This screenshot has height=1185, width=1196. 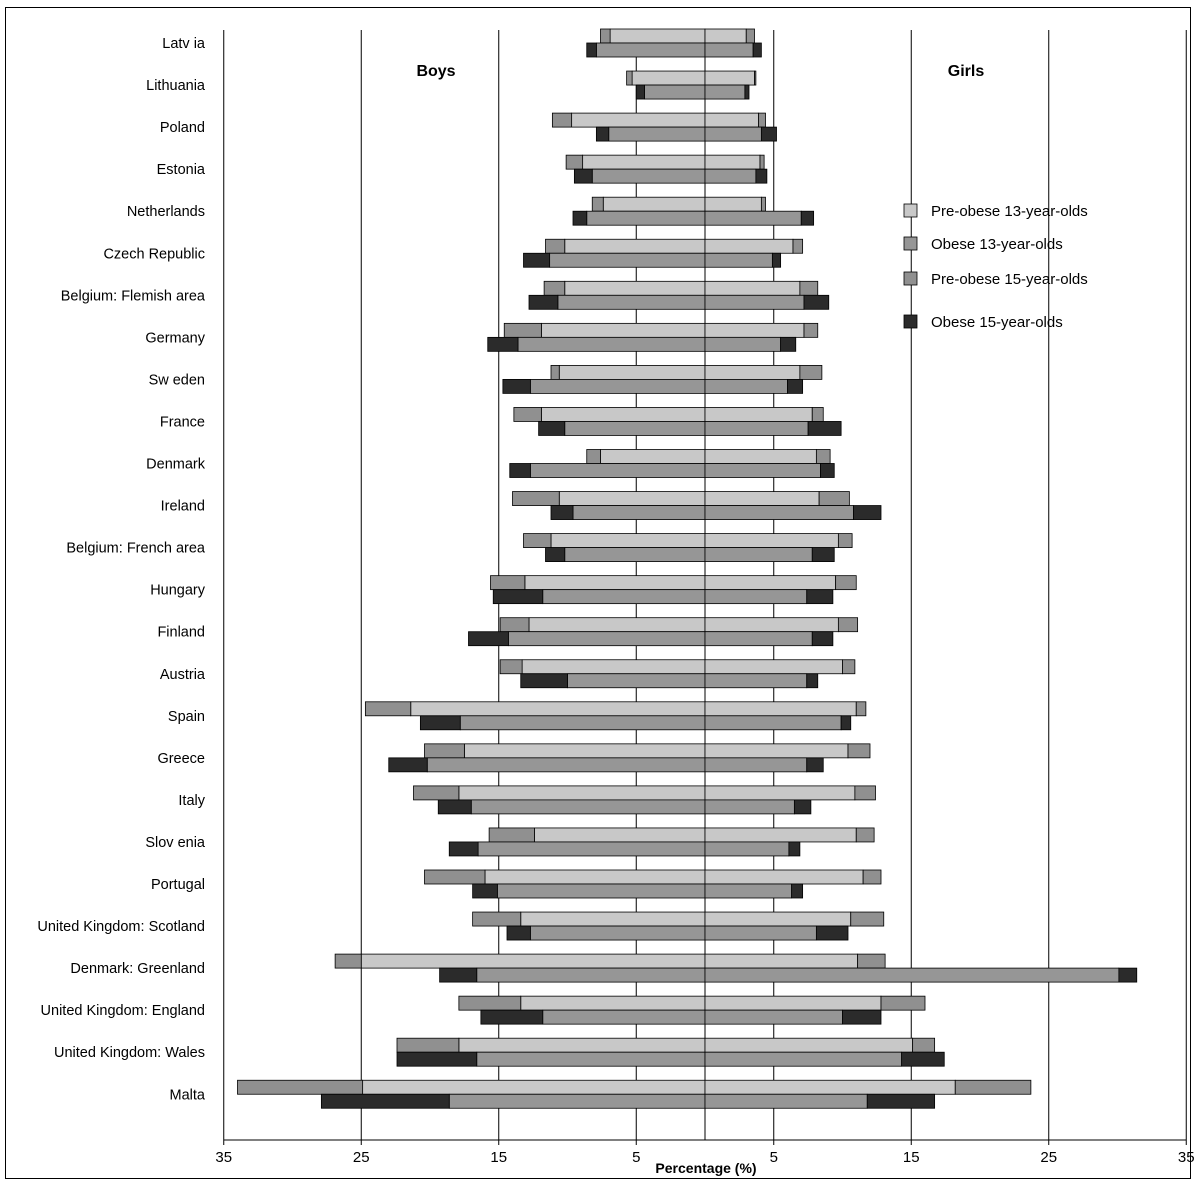 I want to click on category-label: Hungary, so click(x=178, y=591).